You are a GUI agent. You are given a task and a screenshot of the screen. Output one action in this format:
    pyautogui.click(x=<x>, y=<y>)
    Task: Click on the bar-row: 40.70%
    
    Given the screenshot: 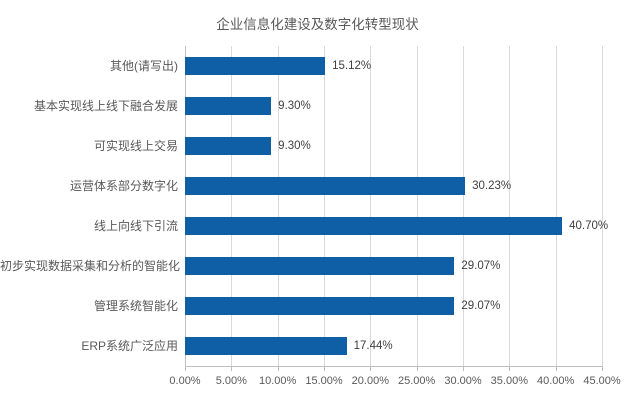 What is the action you would take?
    pyautogui.click(x=396, y=226)
    